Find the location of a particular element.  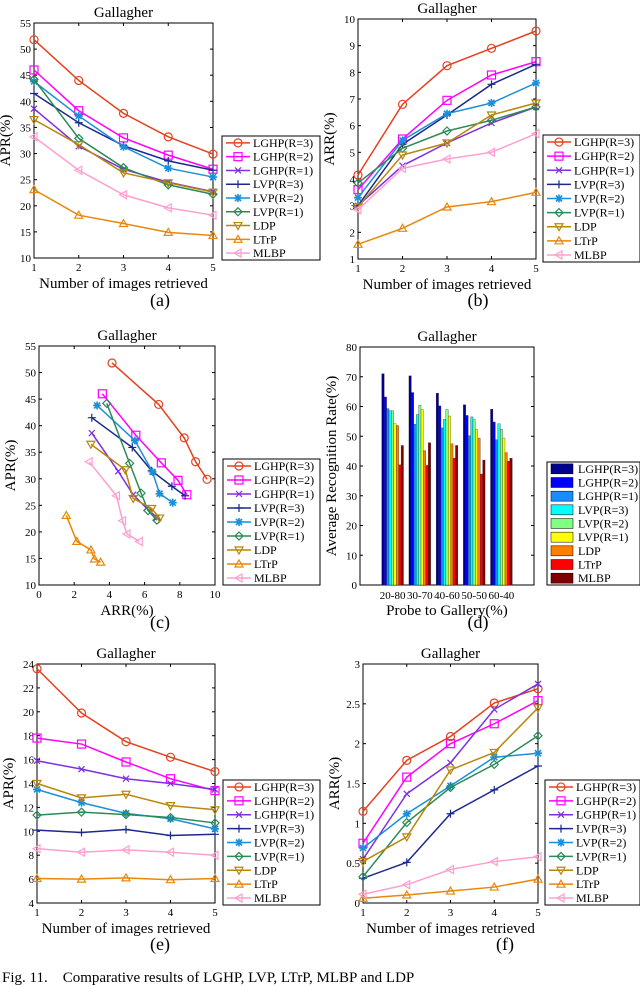

y-tick-label: 24 is located at coordinates (29, 665).